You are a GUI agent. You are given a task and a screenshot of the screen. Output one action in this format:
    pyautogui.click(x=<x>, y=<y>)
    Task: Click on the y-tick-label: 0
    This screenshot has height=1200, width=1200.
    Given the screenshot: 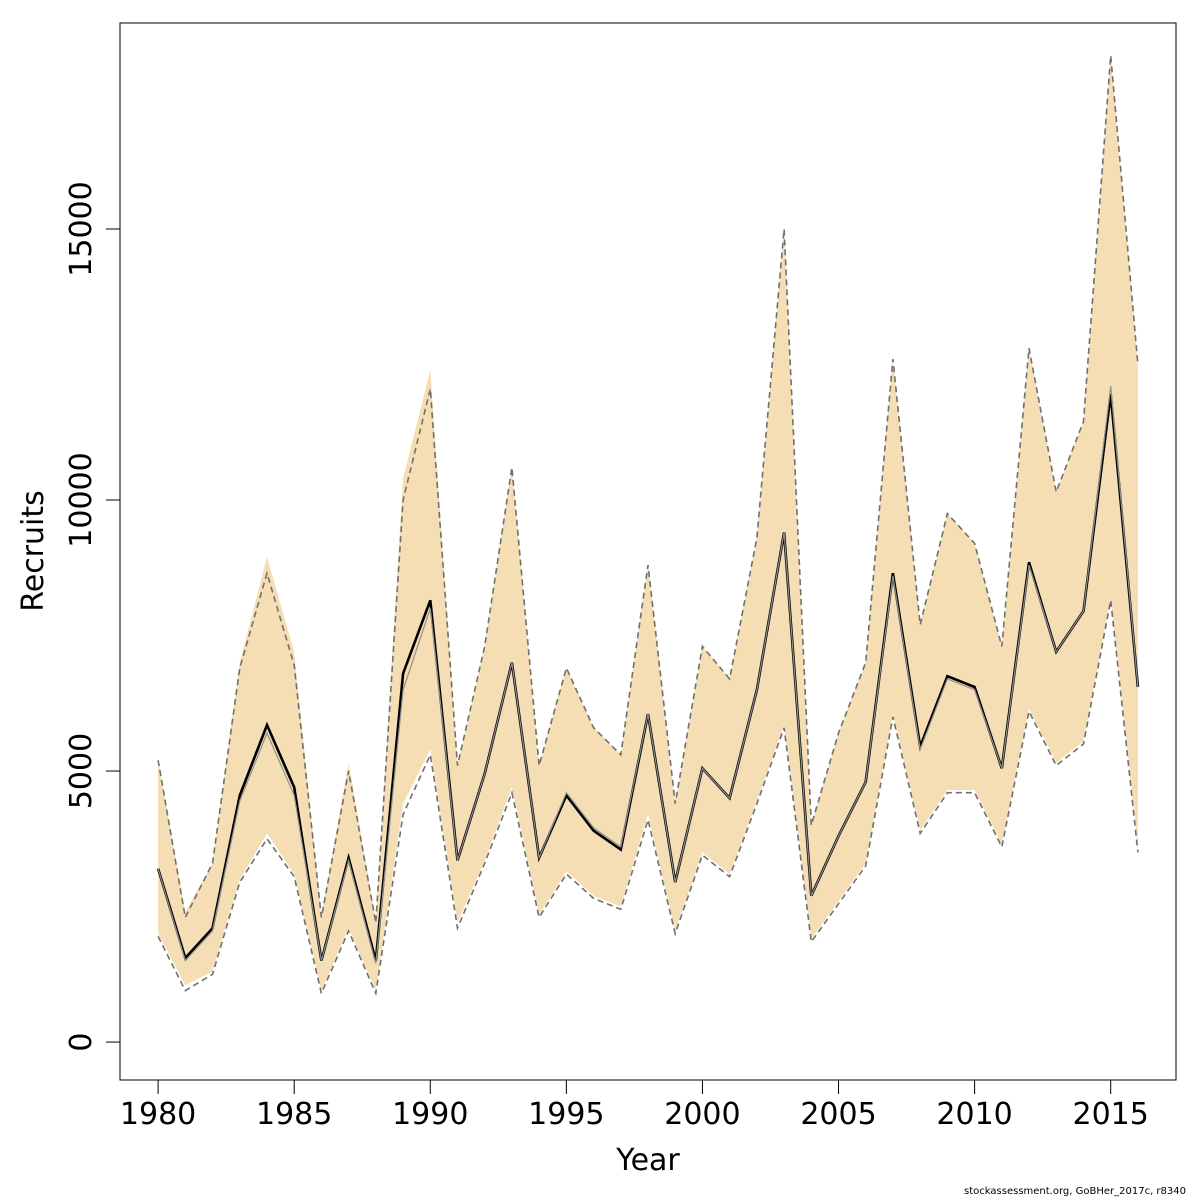 What is the action you would take?
    pyautogui.click(x=81, y=1042)
    